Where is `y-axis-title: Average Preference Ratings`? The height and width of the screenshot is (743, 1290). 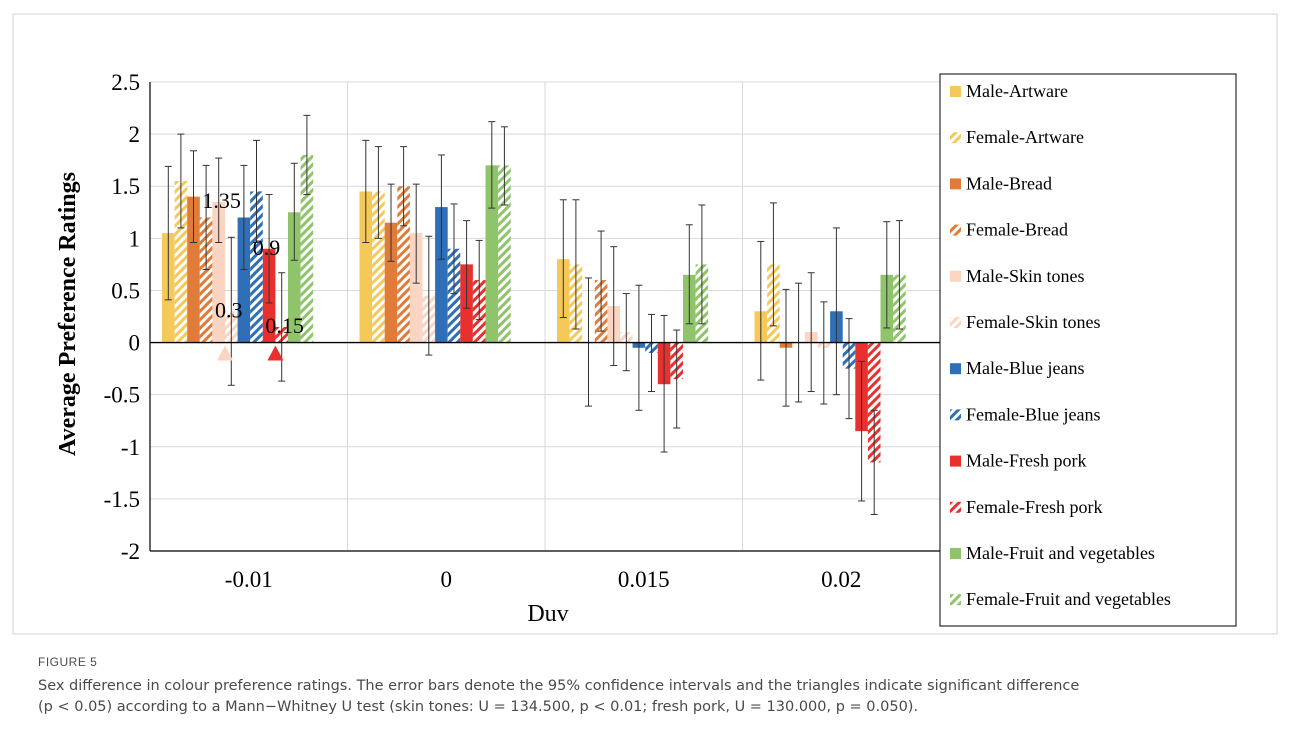 y-axis-title: Average Preference Ratings is located at coordinates (68, 314).